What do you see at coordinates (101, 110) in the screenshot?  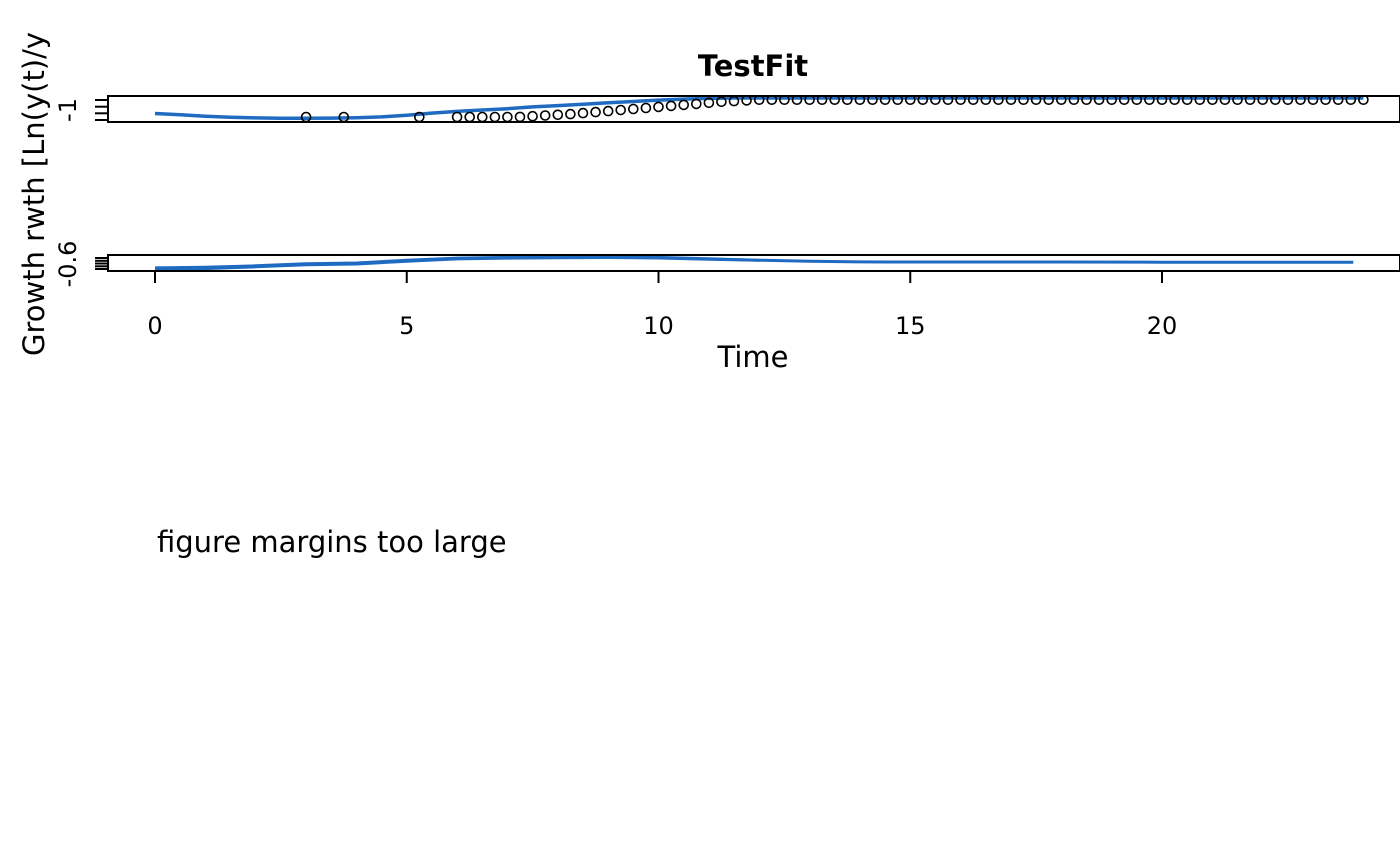 I see `panel-top-y-ticks` at bounding box center [101, 110].